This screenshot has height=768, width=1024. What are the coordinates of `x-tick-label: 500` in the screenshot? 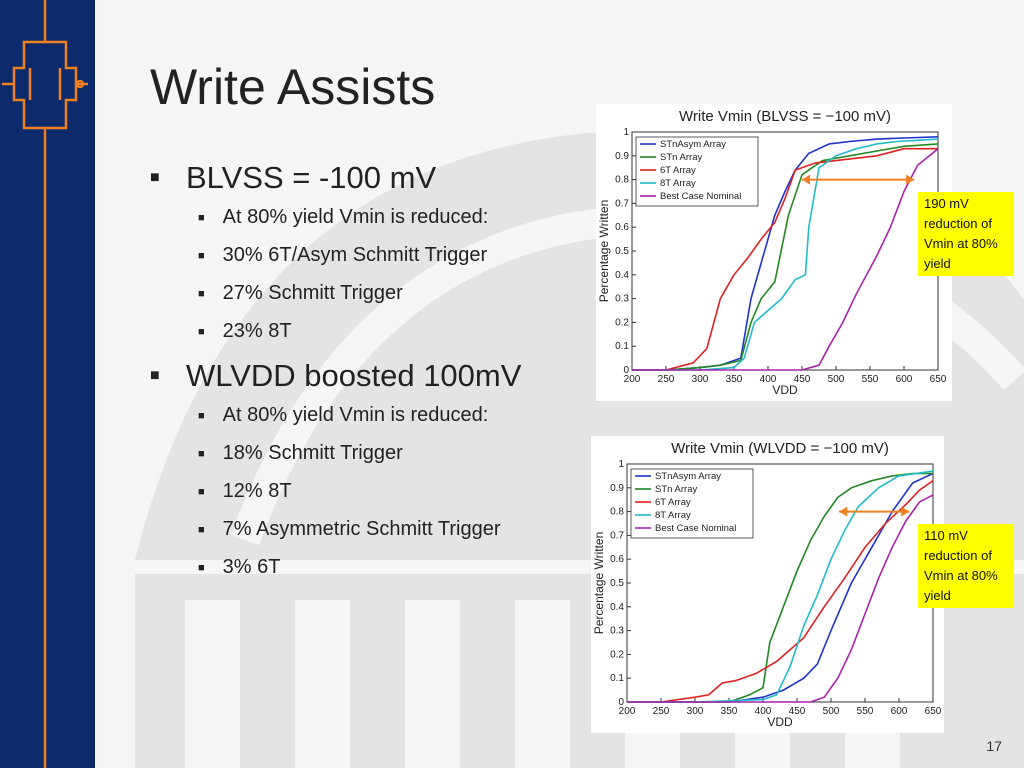 It's located at (836, 379).